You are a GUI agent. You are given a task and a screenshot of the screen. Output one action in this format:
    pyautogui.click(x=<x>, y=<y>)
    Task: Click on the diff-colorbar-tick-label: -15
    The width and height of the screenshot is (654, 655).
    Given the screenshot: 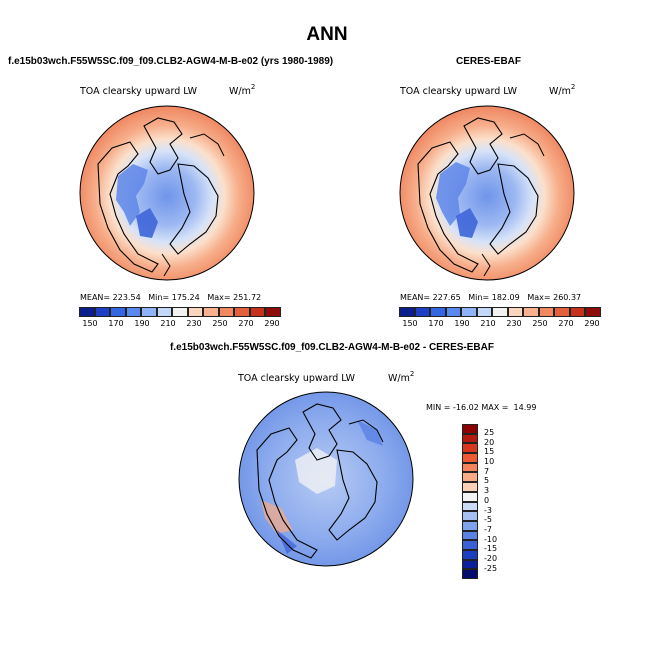 What is the action you would take?
    pyautogui.click(x=491, y=549)
    